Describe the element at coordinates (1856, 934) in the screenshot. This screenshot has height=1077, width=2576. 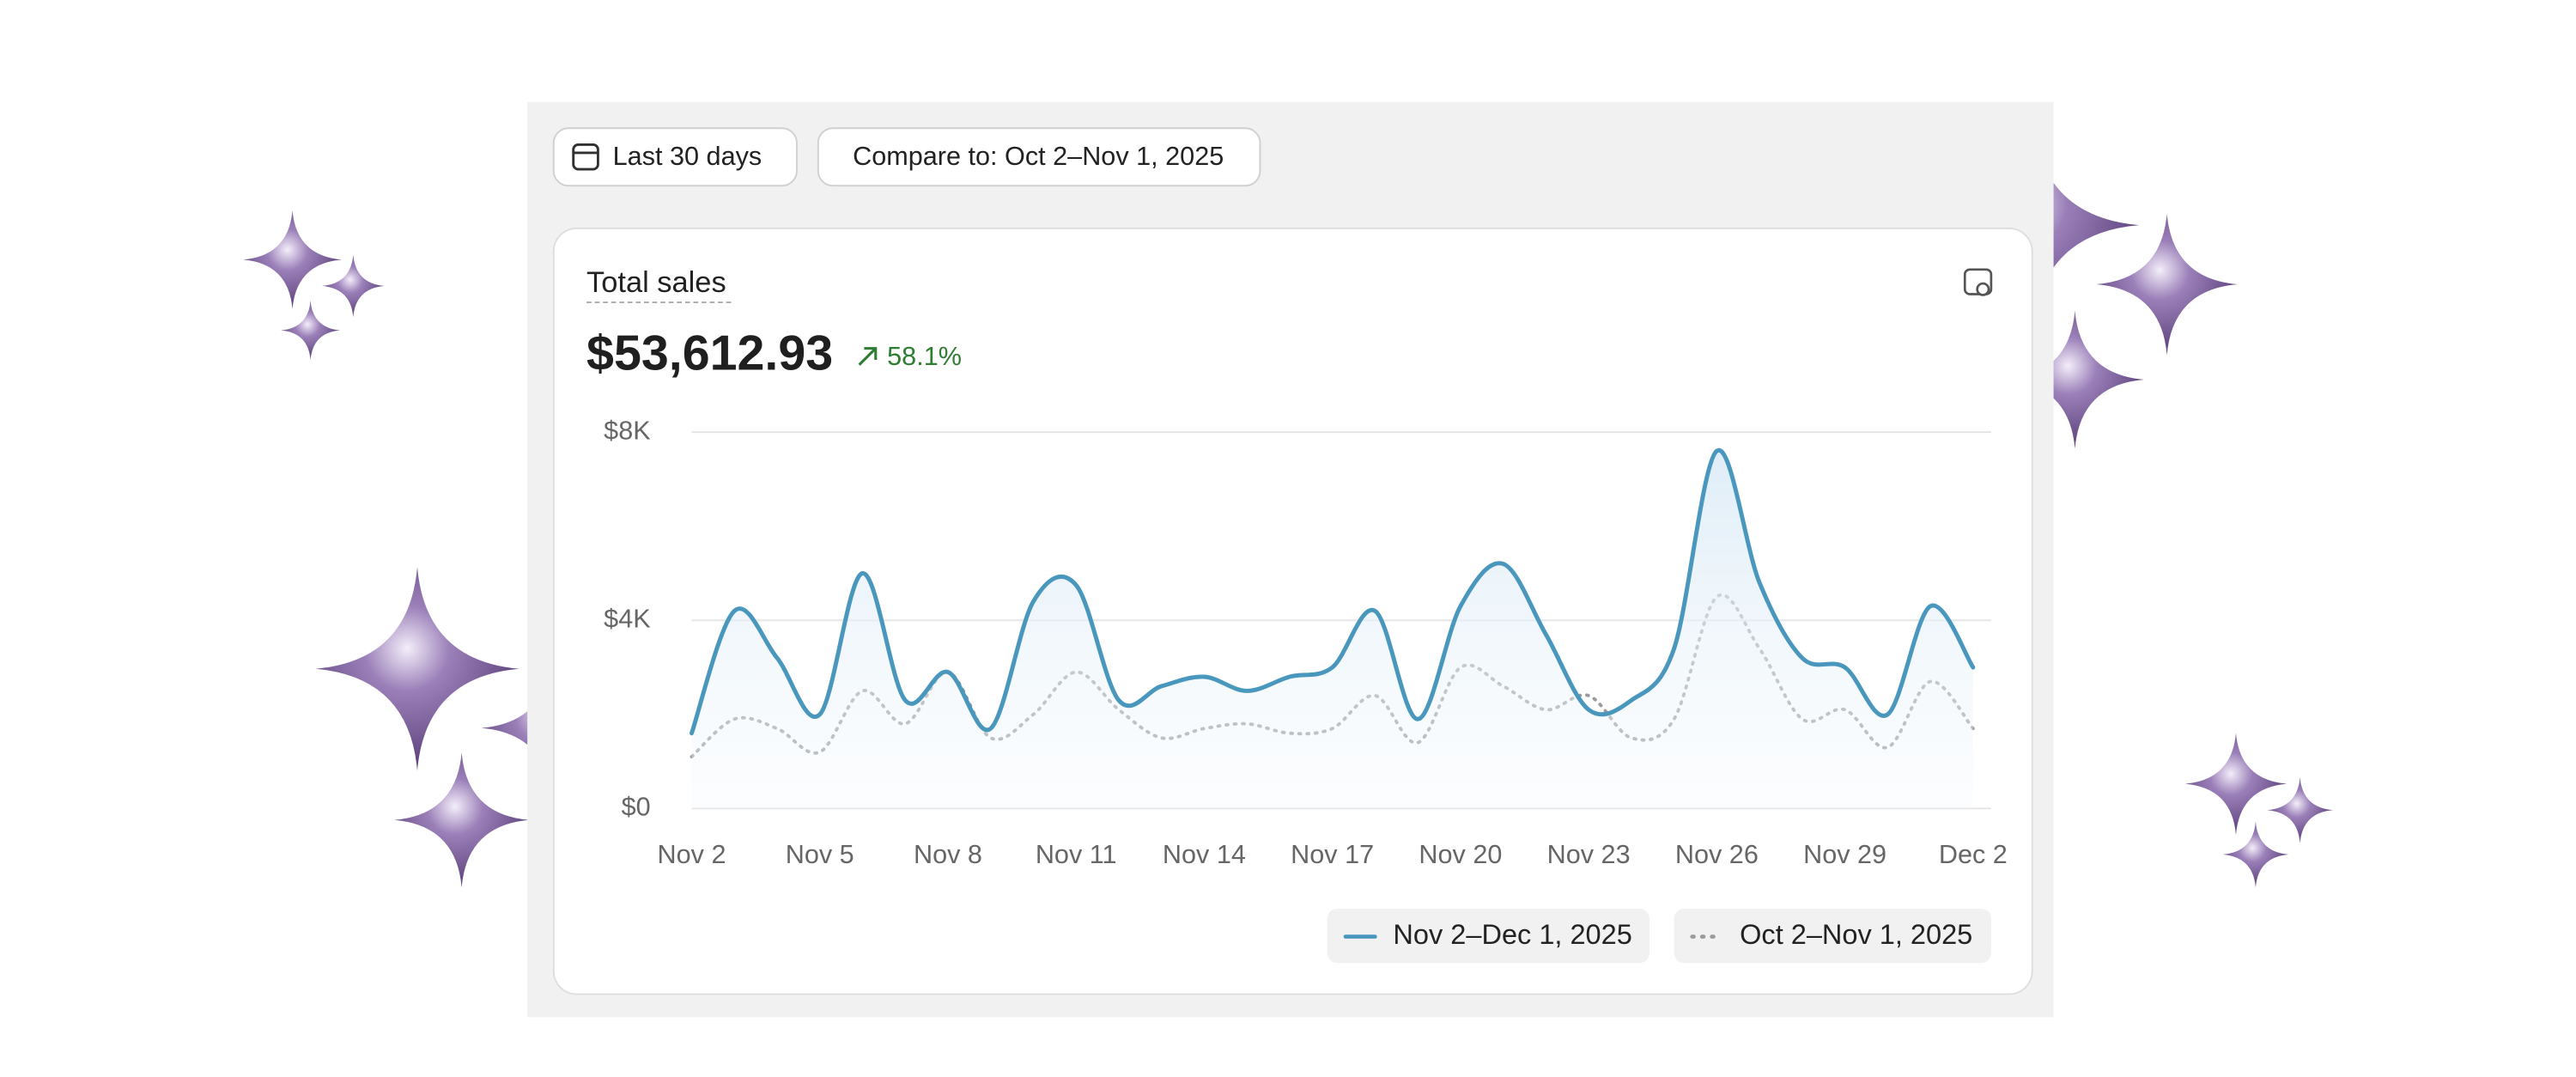
I see `legend-label: Oct 2–Nov 1, 2025` at that location.